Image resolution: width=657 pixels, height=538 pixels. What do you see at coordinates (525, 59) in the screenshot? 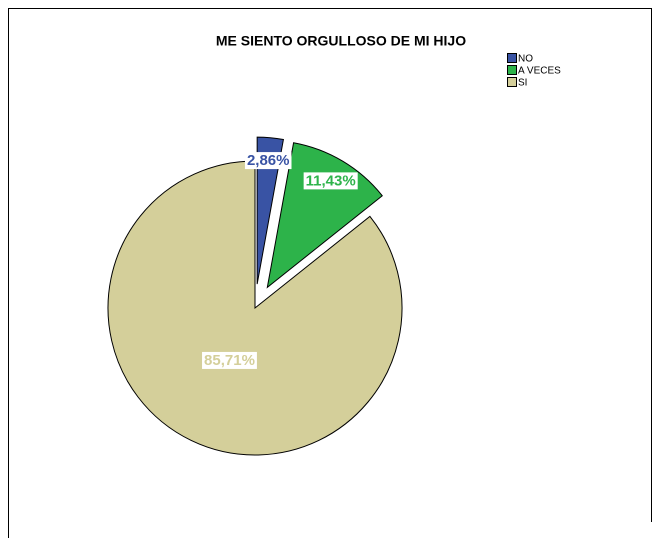
I see `legend-label: NO` at bounding box center [525, 59].